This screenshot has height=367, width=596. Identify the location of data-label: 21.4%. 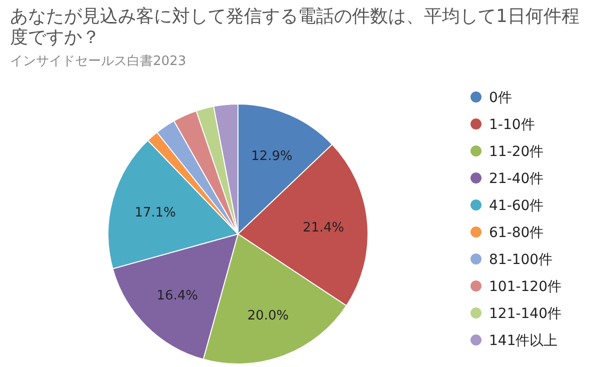
(323, 228).